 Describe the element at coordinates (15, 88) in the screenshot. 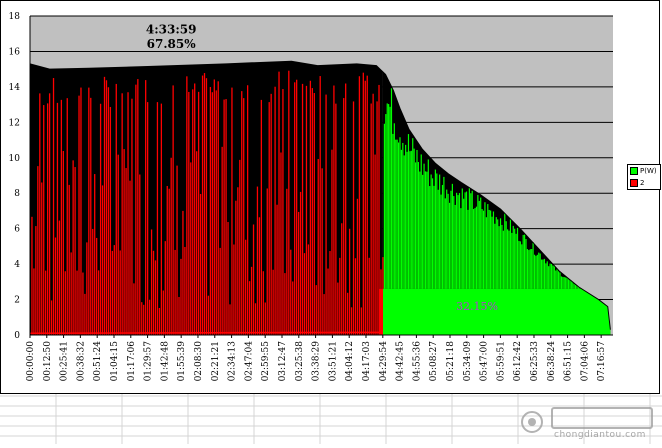

I see `y-tick-label: 14` at that location.